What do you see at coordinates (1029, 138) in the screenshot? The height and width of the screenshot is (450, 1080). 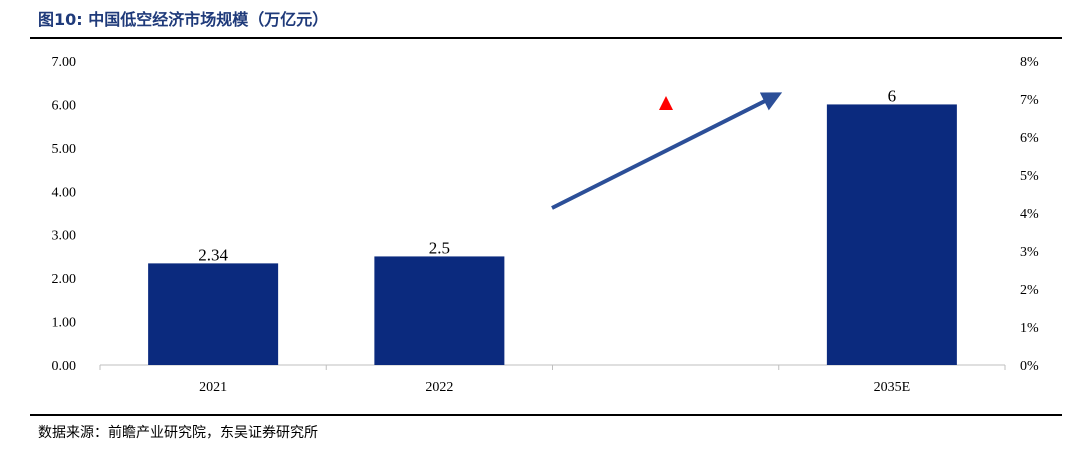 I see `y2-axis-tick-label: 6%` at bounding box center [1029, 138].